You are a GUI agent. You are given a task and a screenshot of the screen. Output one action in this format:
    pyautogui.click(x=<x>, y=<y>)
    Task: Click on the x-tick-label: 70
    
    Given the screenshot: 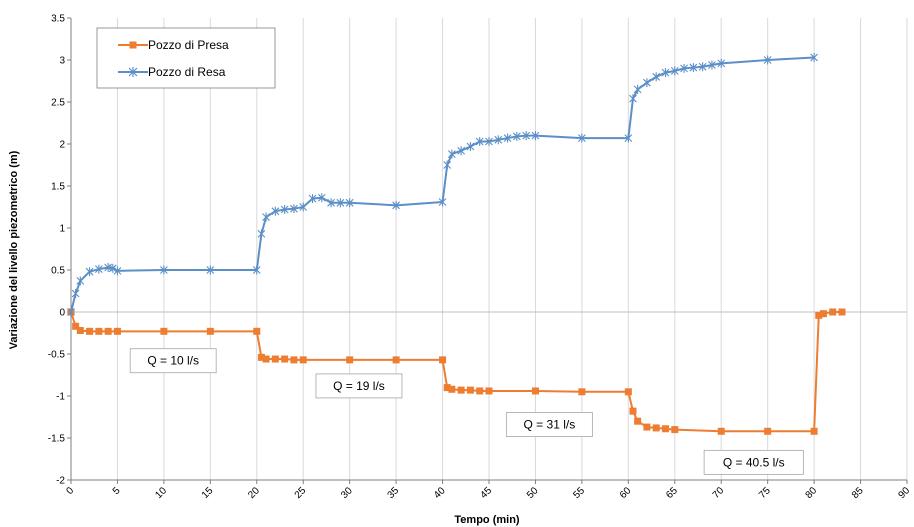 What is the action you would take?
    pyautogui.click(x=719, y=493)
    